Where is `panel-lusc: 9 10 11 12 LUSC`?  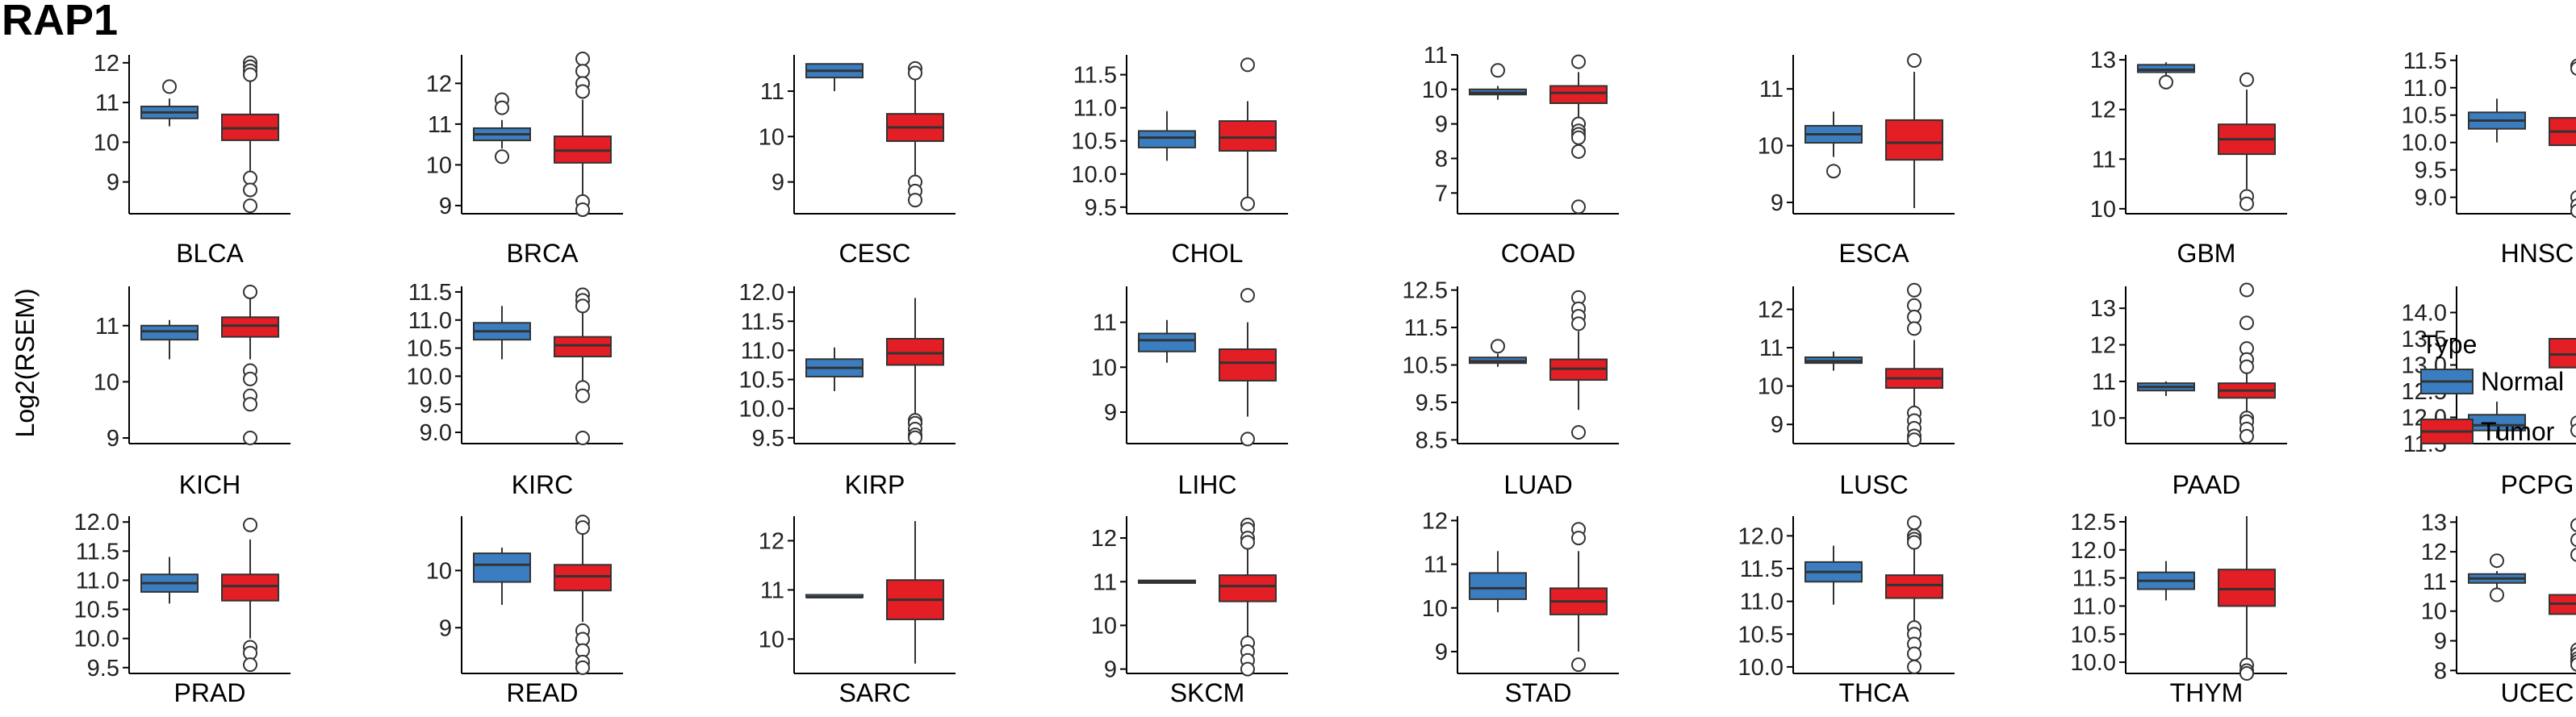 panel-lusc: 9 10 11 12 LUSC is located at coordinates (1856, 390).